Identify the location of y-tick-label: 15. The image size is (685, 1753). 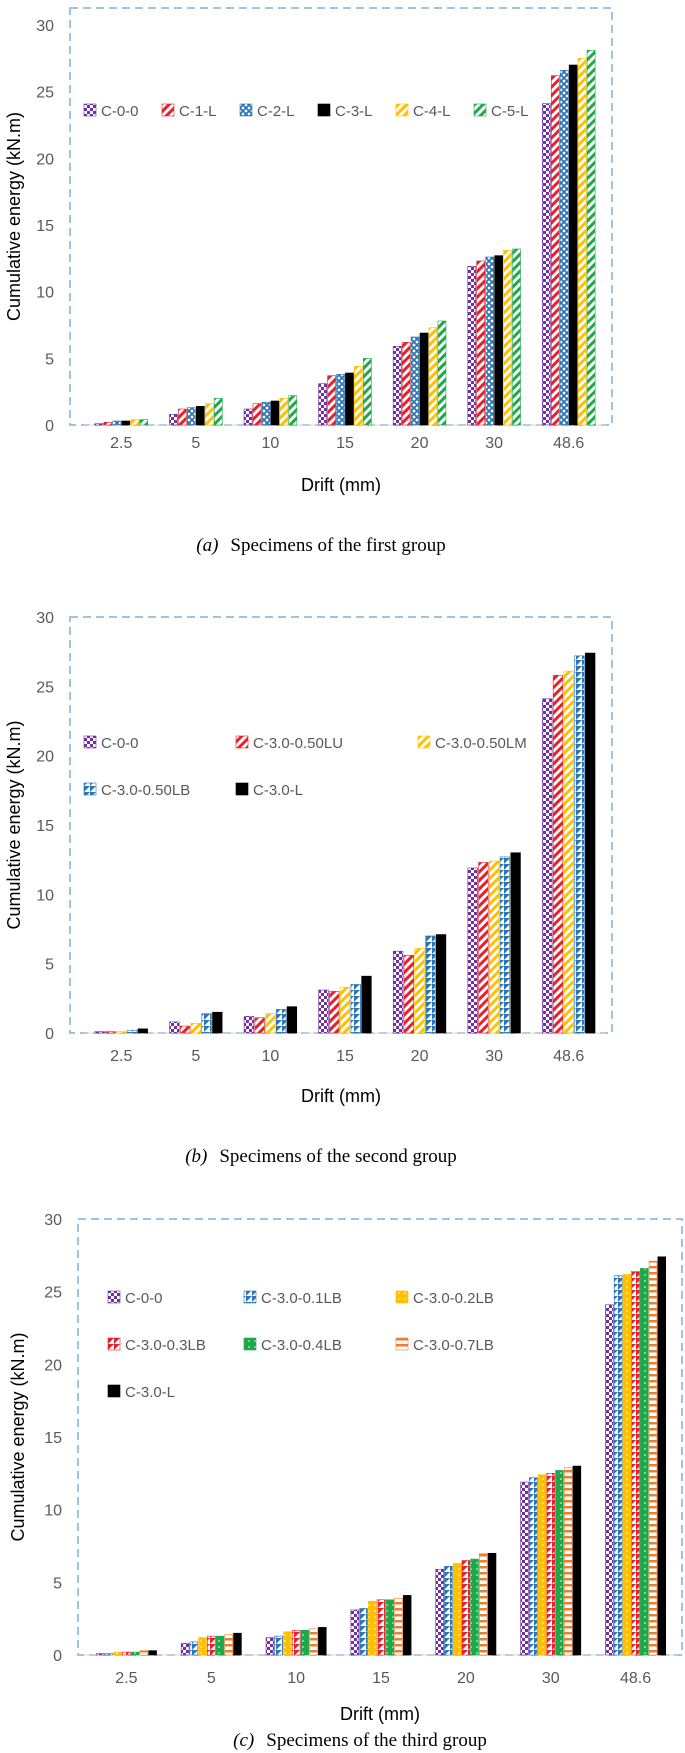
(45, 826).